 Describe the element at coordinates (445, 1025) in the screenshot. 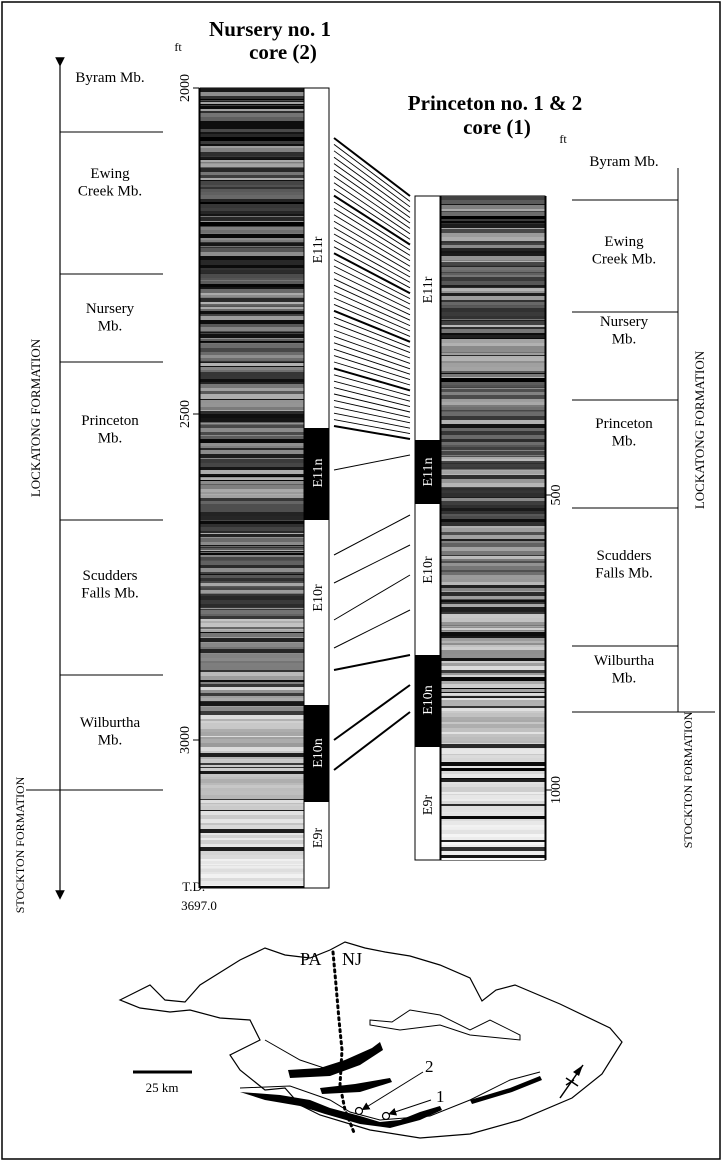

I see `inner-basin-outline` at that location.